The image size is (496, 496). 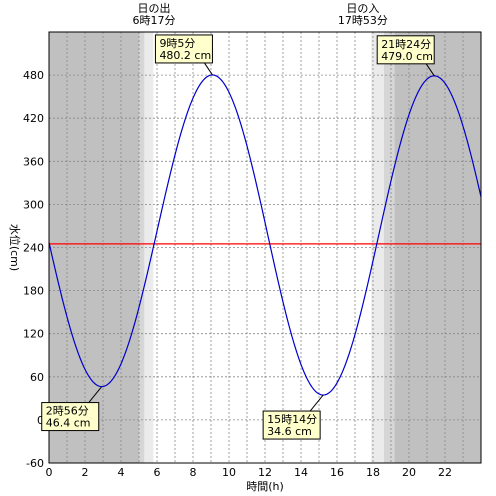 I want to click on callout-value: 46.4 cm, so click(x=68, y=423).